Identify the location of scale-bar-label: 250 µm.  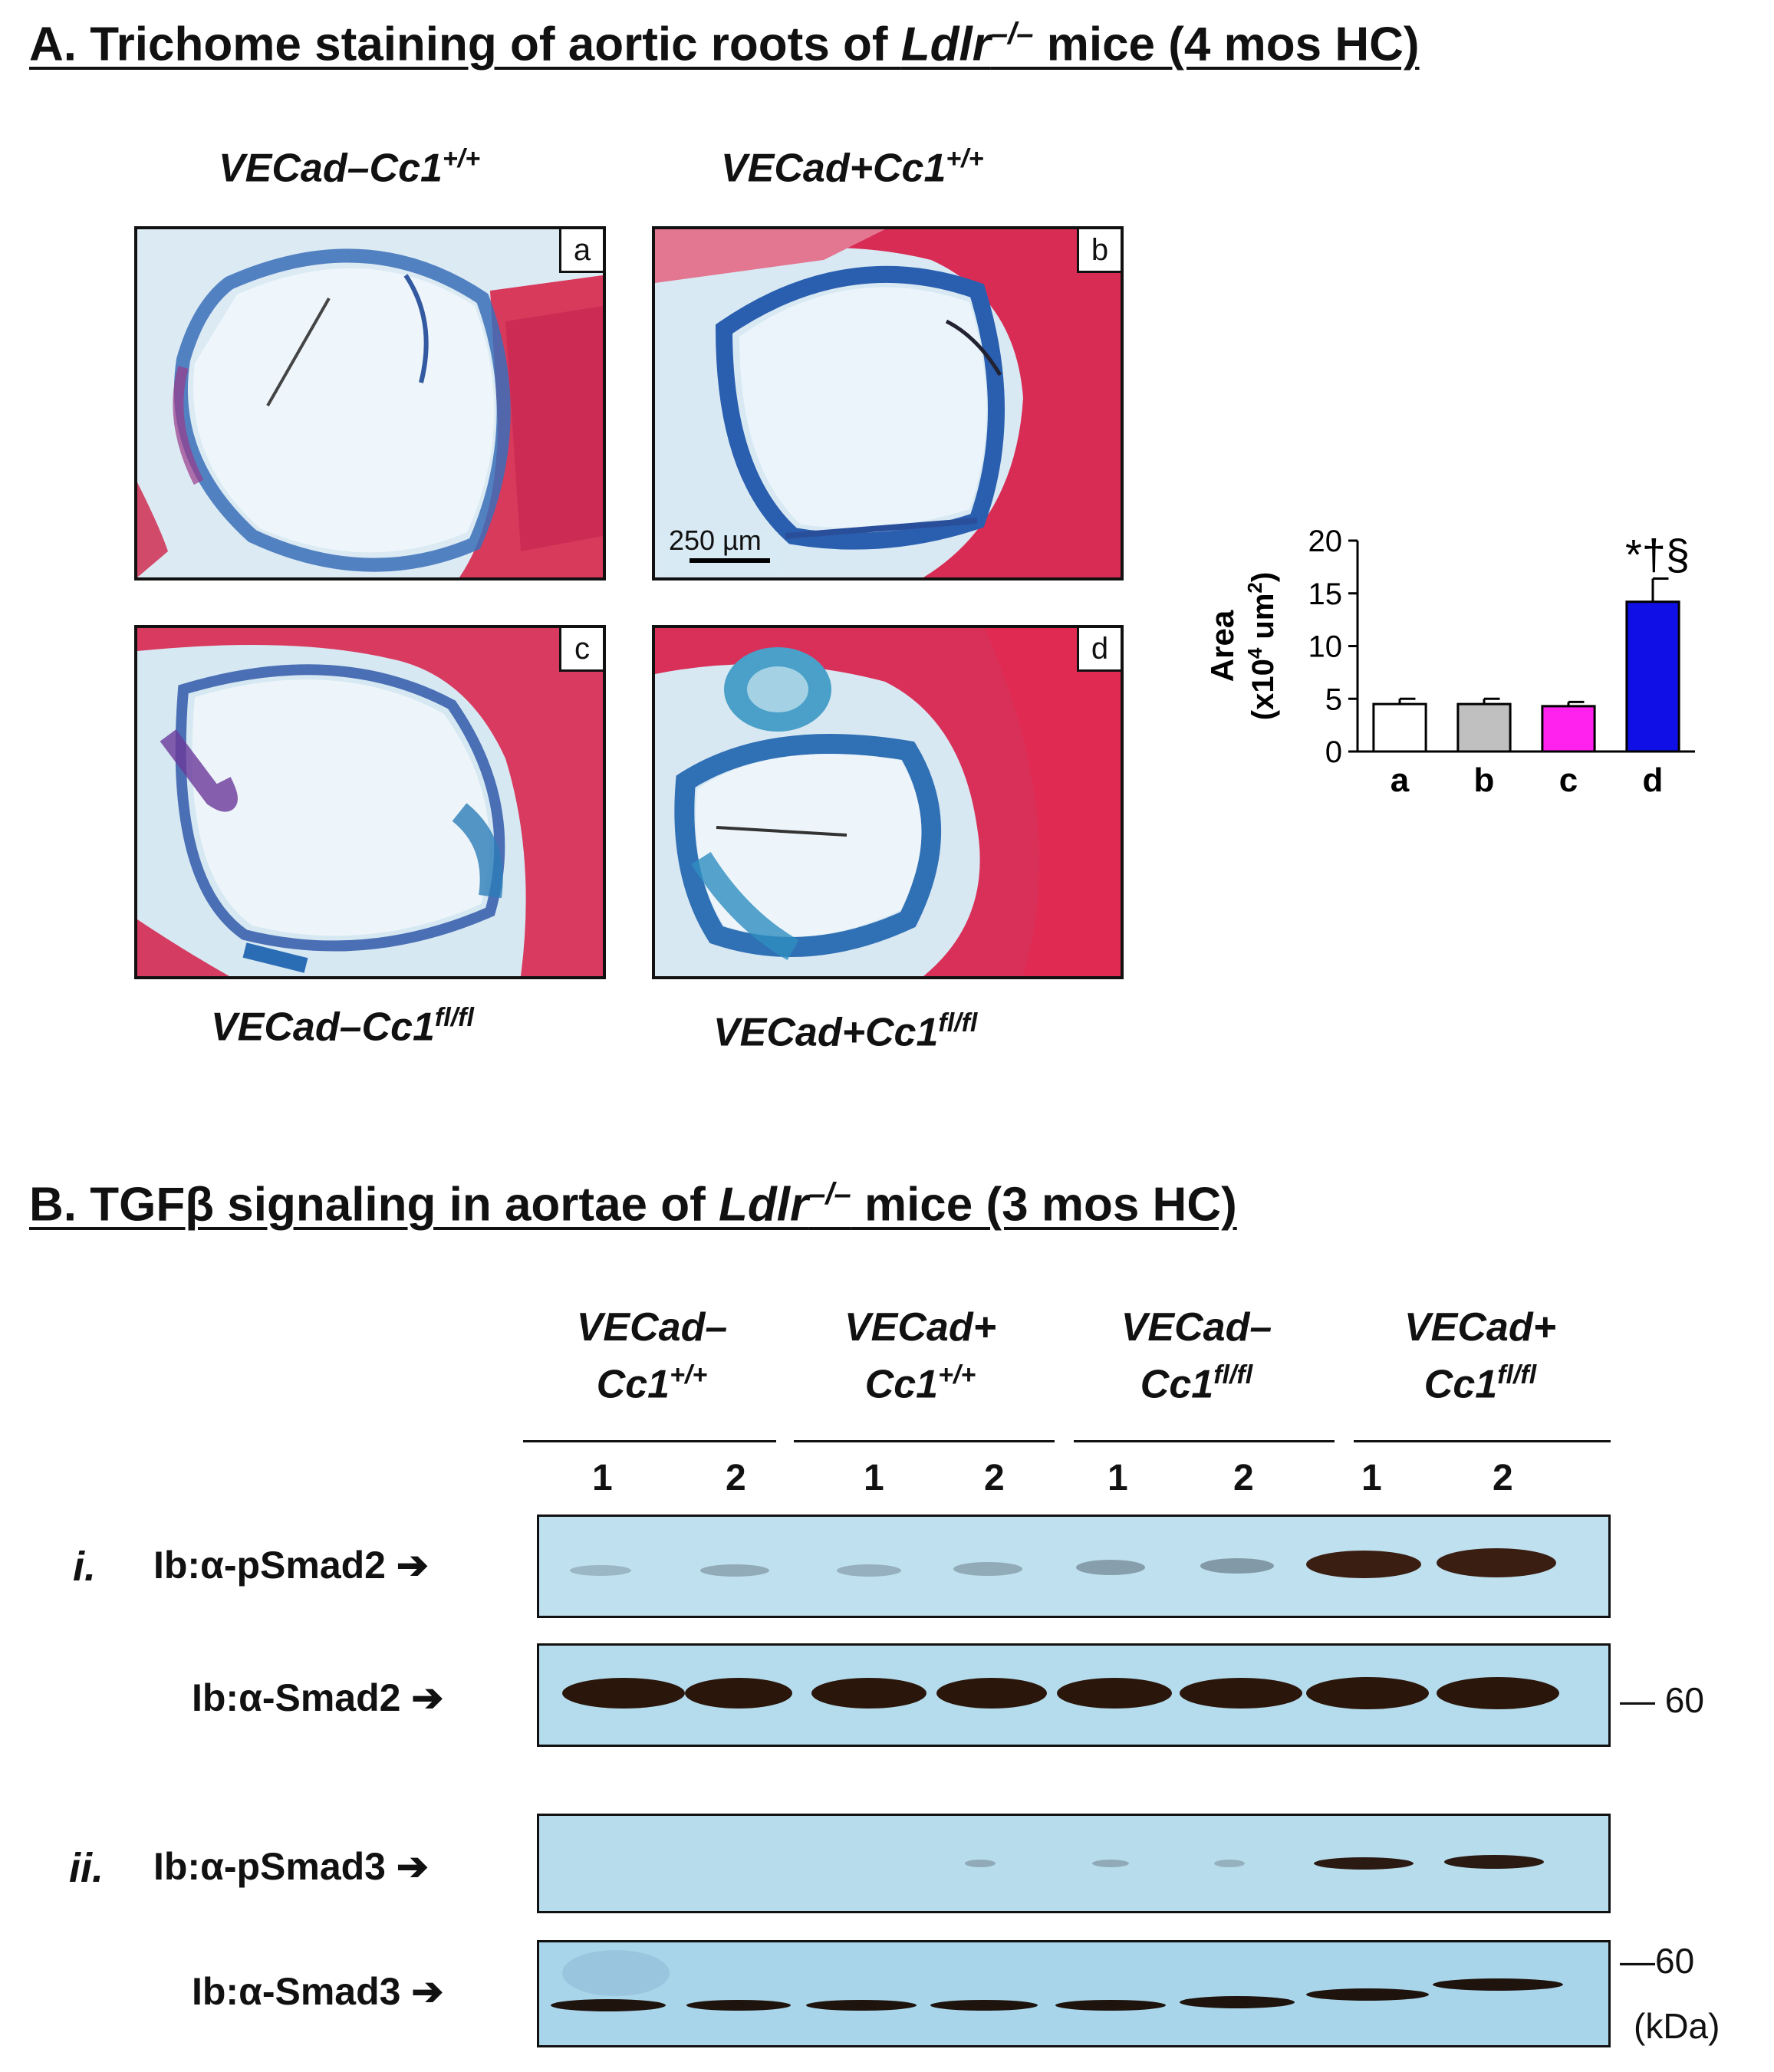
(715, 540).